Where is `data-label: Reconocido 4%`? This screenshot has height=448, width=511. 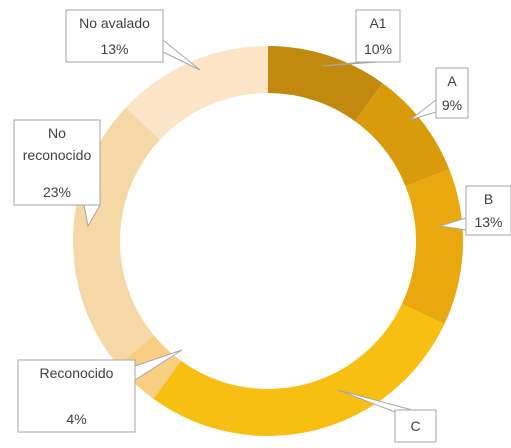
data-label: Reconocido 4% is located at coordinates (76, 396).